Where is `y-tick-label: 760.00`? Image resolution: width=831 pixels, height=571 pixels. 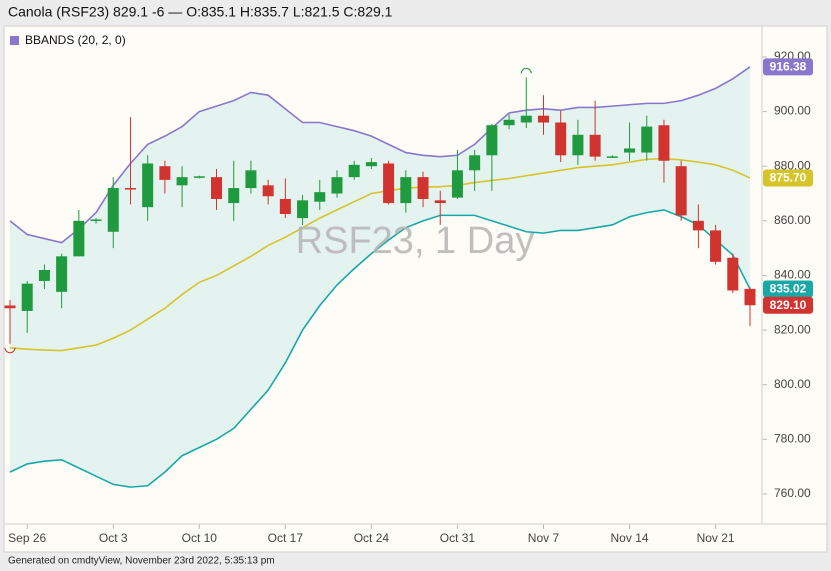
y-tick-label: 760.00 is located at coordinates (792, 493).